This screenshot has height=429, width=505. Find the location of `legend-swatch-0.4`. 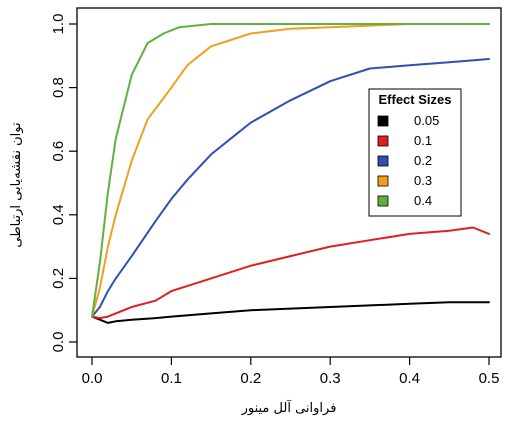

legend-swatch-0.4 is located at coordinates (383, 201).